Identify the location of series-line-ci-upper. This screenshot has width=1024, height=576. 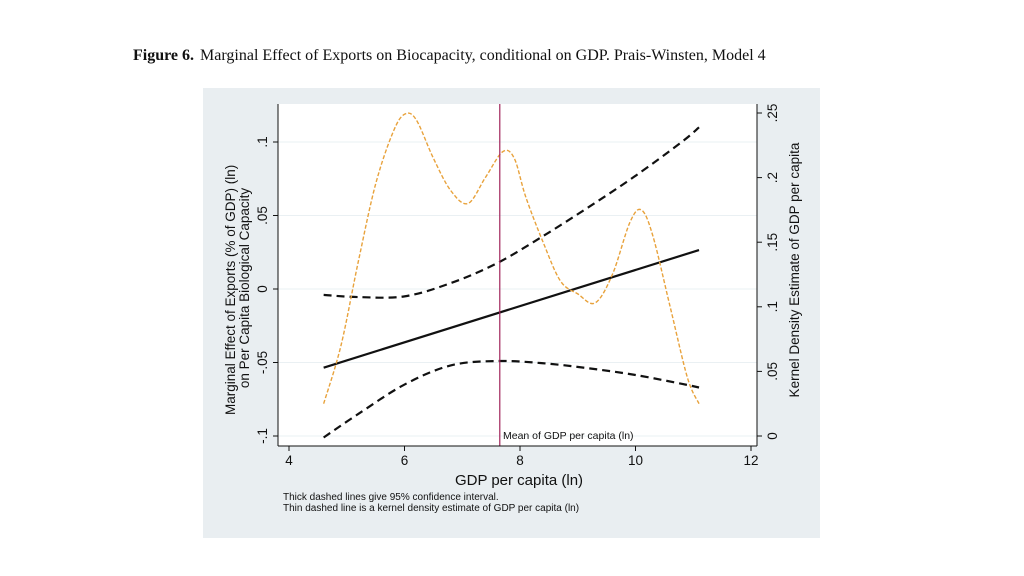
(511, 212).